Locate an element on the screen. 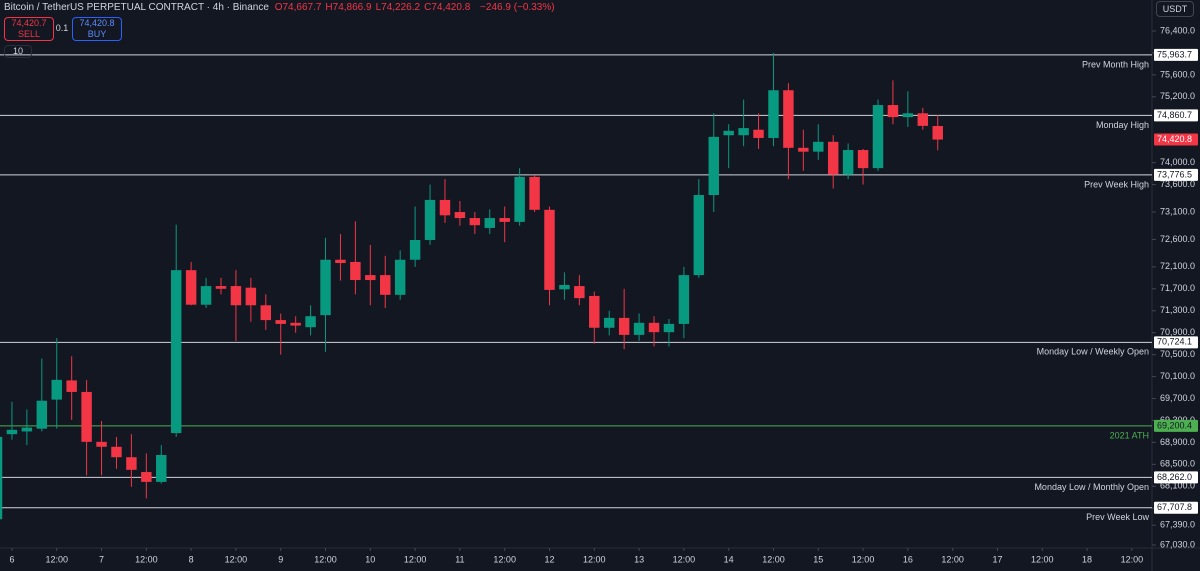 The height and width of the screenshot is (571, 1200). y-tick-label: 75,200.0 is located at coordinates (1177, 96).